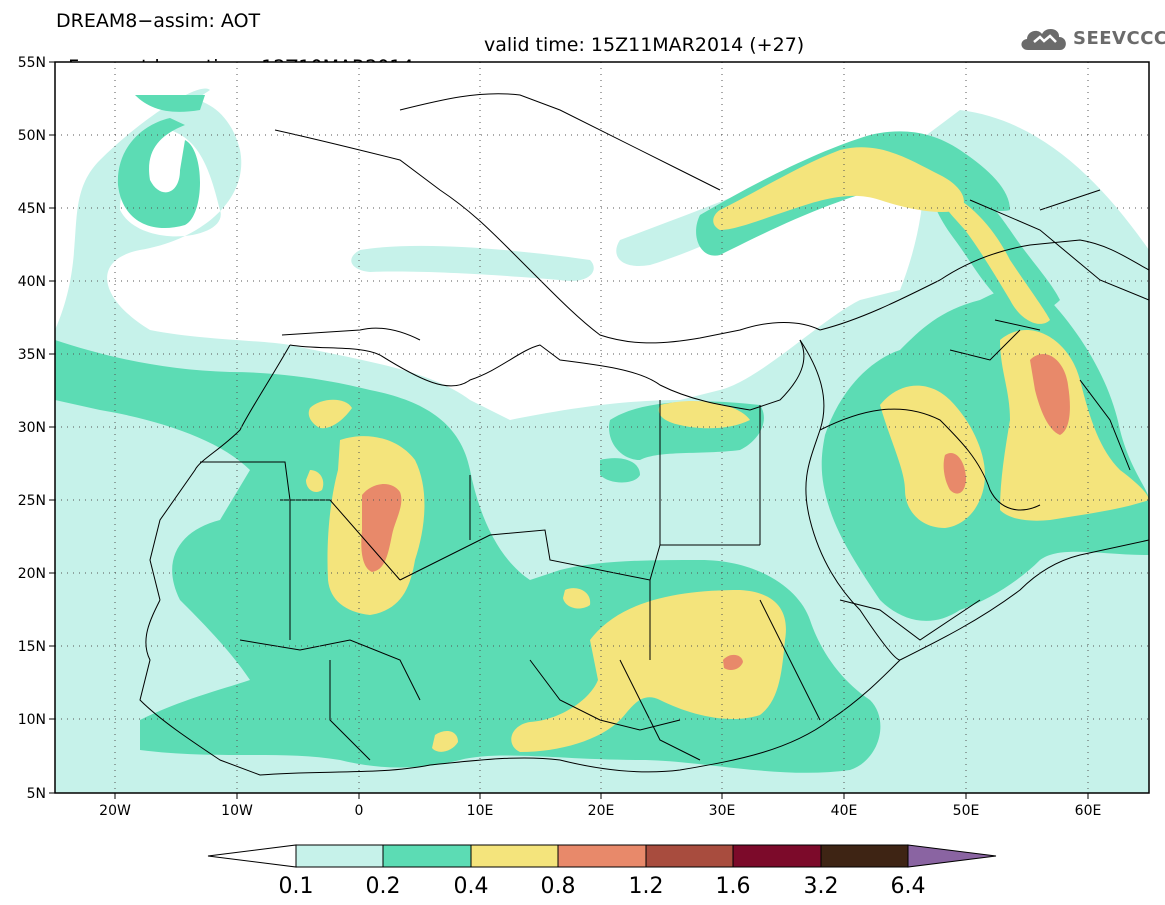 This screenshot has width=1165, height=905. What do you see at coordinates (383, 886) in the screenshot?
I see `colorbar-label: 0.2` at bounding box center [383, 886].